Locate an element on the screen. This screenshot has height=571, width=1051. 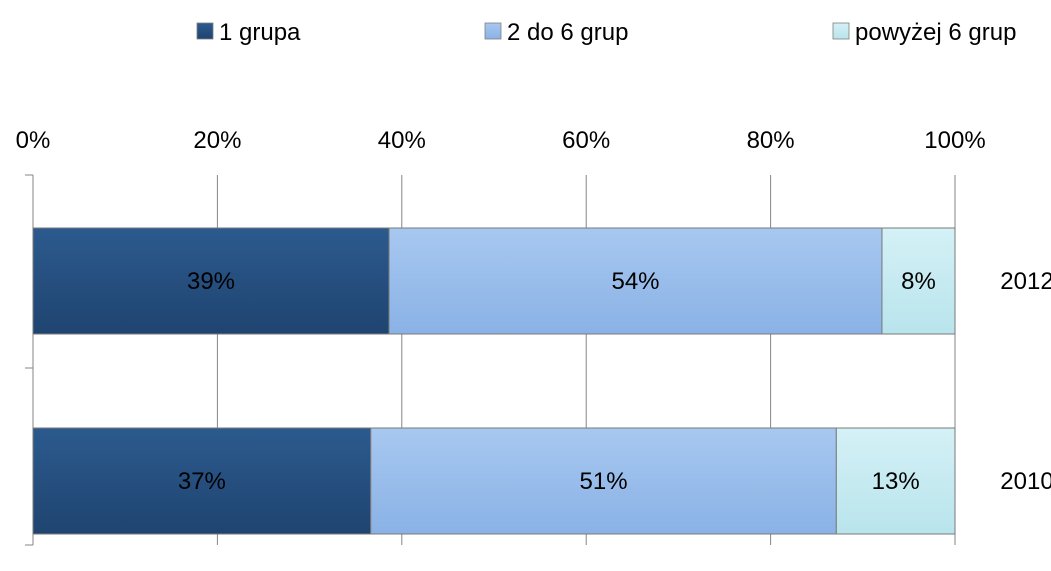
x-tick-label: 80% is located at coordinates (771, 140).